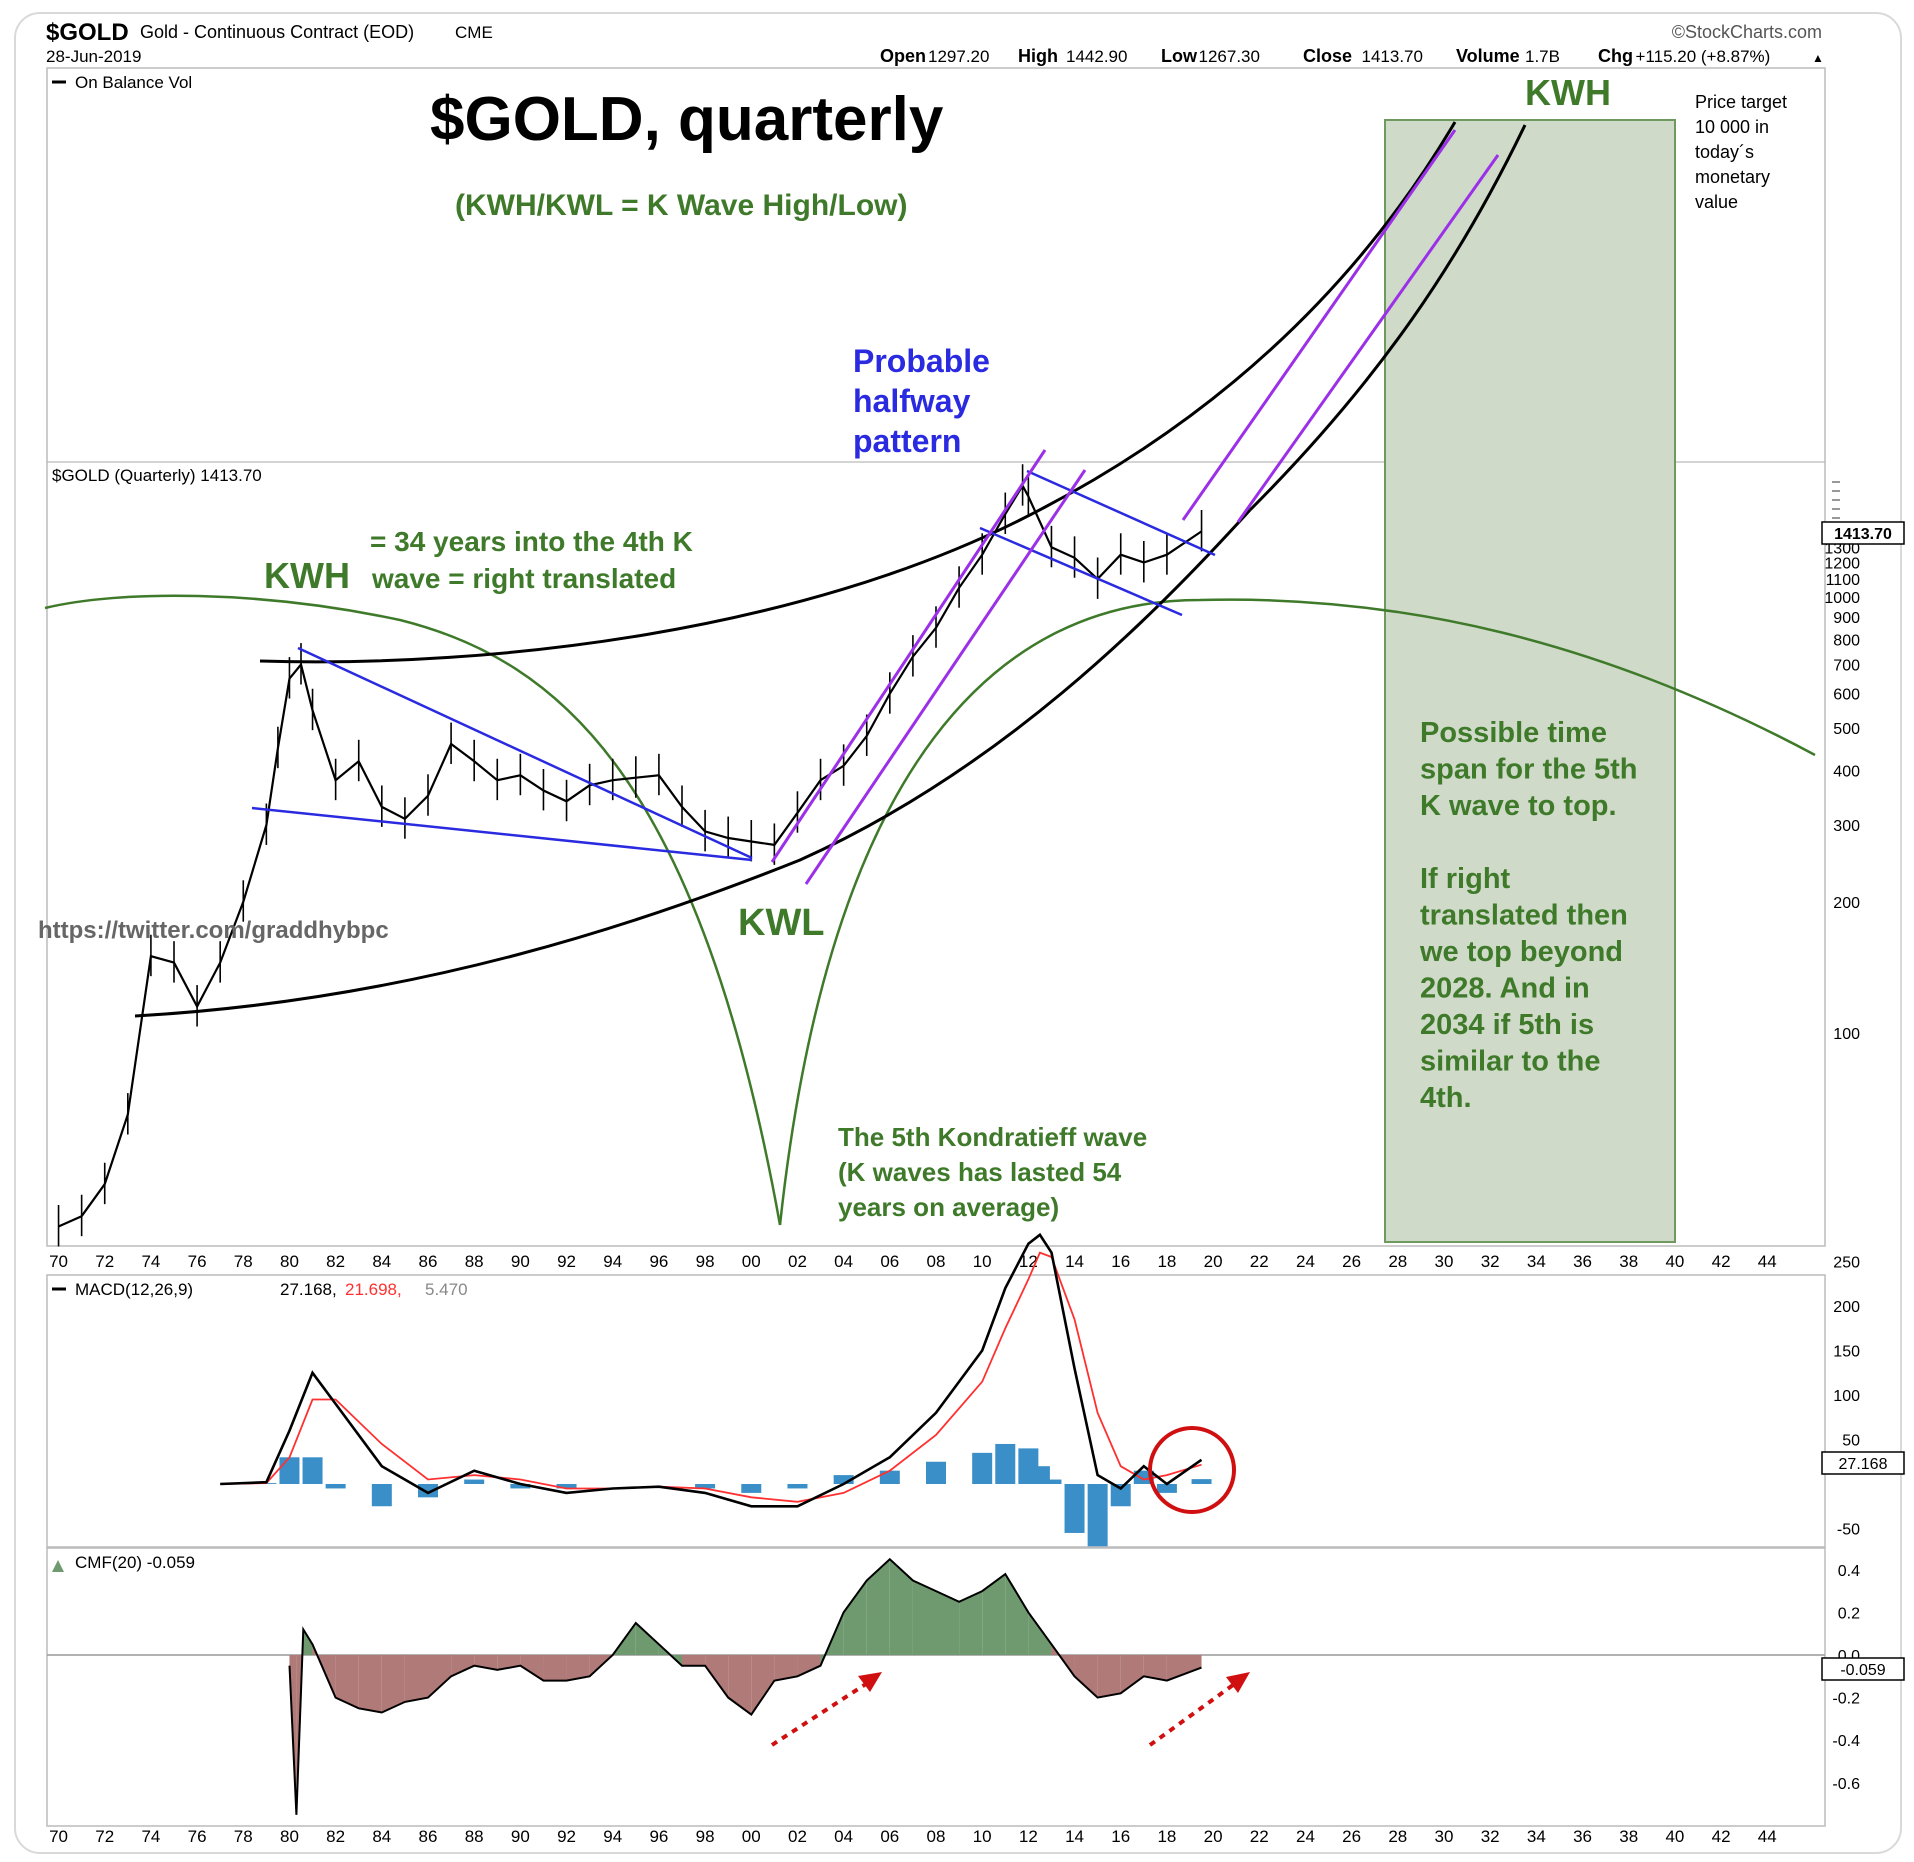 The width and height of the screenshot is (1914, 1862). Describe the element at coordinates (1849, 1613) in the screenshot. I see `cmf-ytick: 0.2` at that location.